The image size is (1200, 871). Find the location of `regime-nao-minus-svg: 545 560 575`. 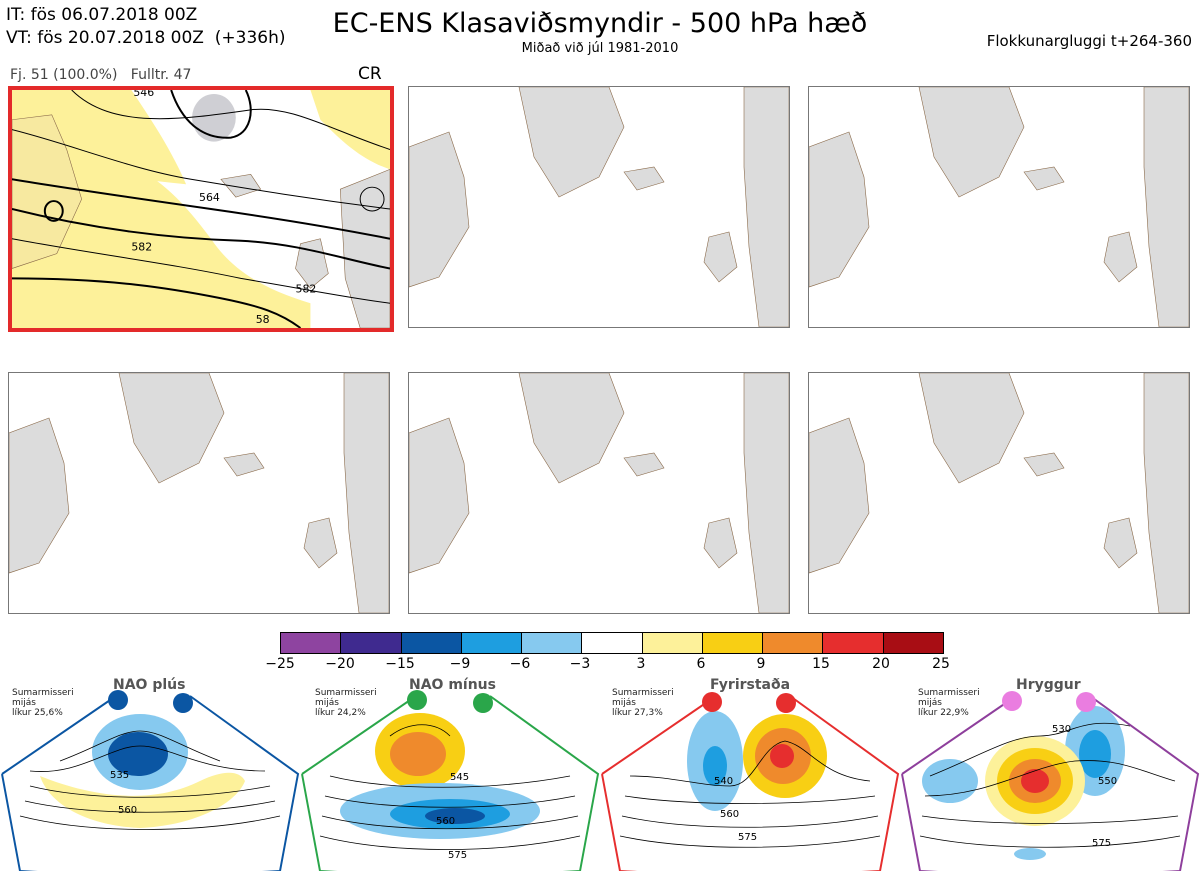

regime-nao-minus-svg: 545 560 575 is located at coordinates (450, 780).